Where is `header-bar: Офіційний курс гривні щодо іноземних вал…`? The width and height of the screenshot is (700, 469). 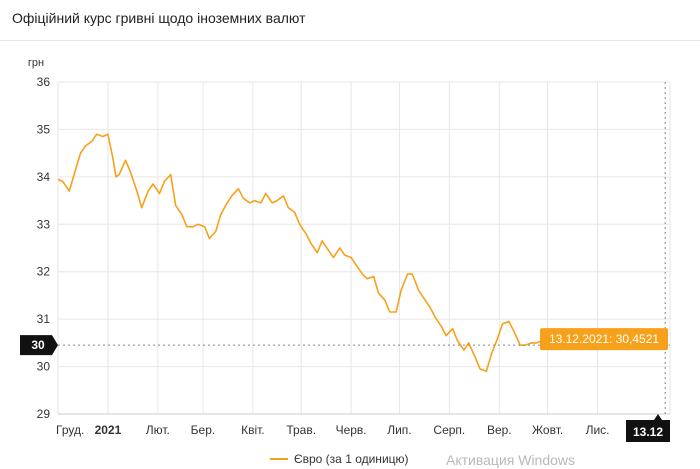 header-bar: Офіційний курс гривні щодо іноземних вал… is located at coordinates (350, 20).